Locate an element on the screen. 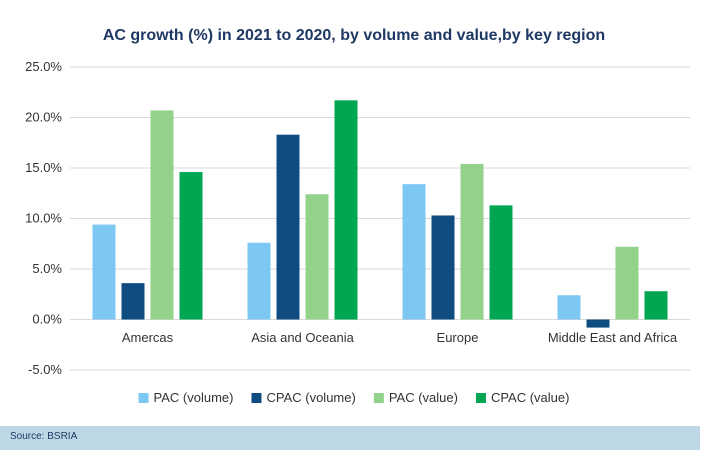 The height and width of the screenshot is (456, 708). bar-cpac-volume-middle-east-and-africa is located at coordinates (598, 323).